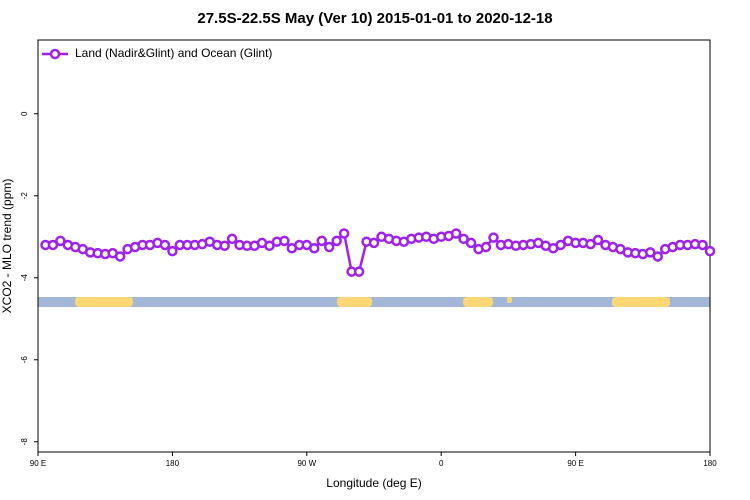 Image resolution: width=750 pixels, height=500 pixels. I want to click on y-tick-label: 0, so click(24, 113).